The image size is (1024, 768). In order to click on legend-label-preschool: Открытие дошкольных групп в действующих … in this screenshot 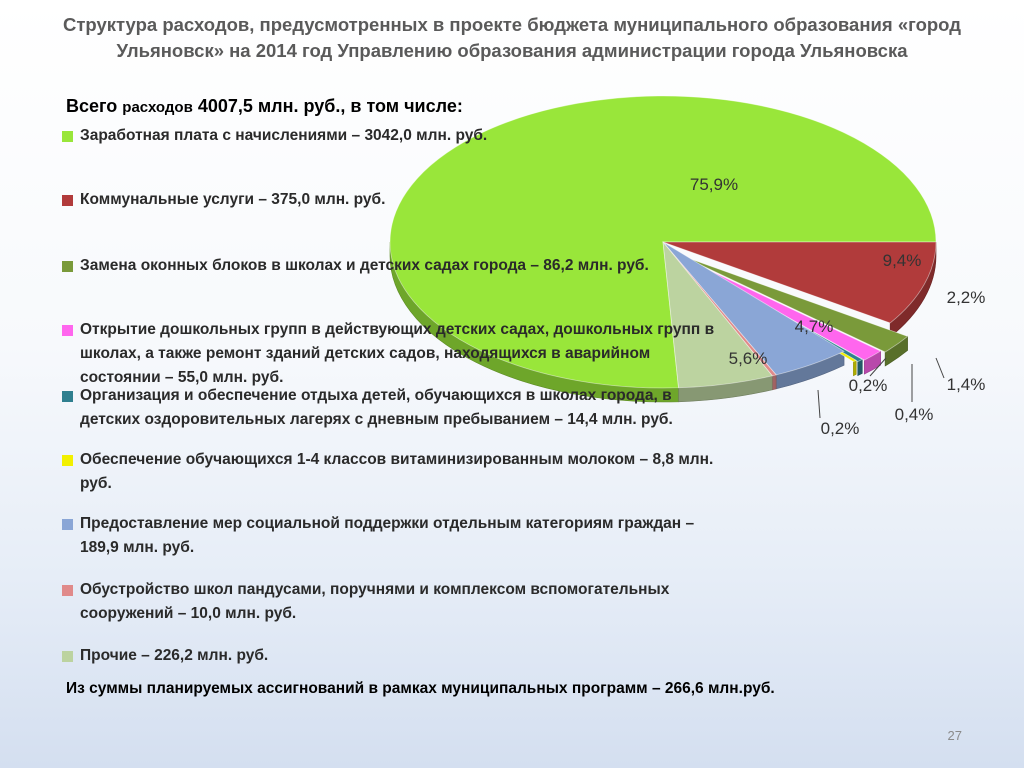, I will do `click(397, 353)`.